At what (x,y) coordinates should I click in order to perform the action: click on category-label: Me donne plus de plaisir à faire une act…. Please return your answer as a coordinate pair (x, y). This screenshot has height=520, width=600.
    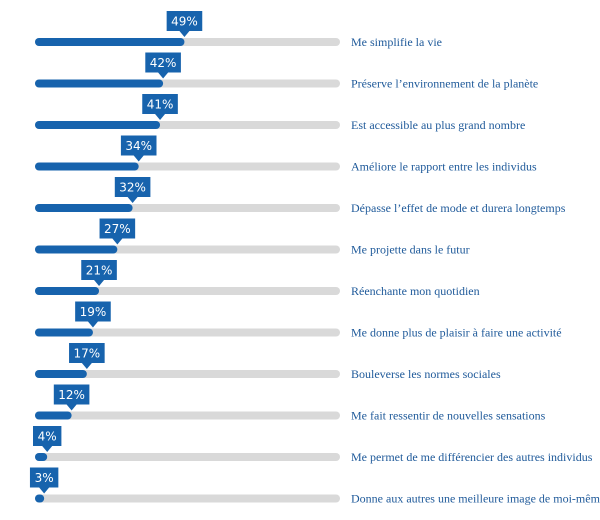
    Looking at the image, I should click on (456, 333).